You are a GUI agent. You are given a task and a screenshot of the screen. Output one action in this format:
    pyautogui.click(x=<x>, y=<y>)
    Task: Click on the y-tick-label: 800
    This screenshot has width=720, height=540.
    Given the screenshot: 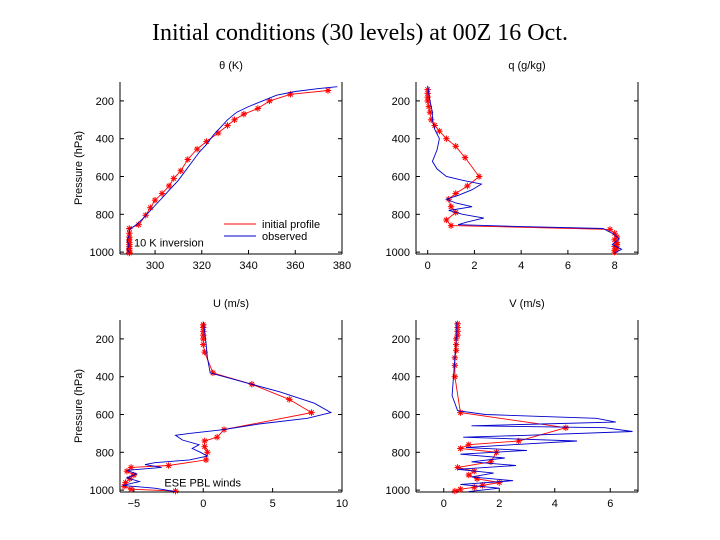 What is the action you would take?
    pyautogui.click(x=401, y=453)
    